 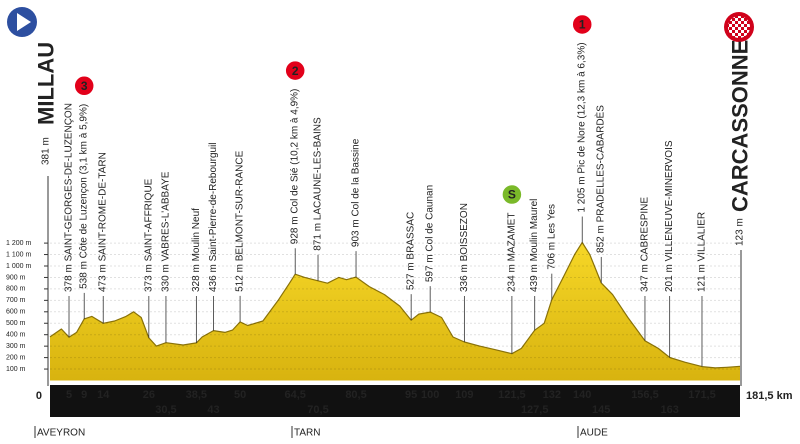 I want to click on waypoint-label: 330 m VABRES-L'ABBAYE, so click(x=165, y=231).